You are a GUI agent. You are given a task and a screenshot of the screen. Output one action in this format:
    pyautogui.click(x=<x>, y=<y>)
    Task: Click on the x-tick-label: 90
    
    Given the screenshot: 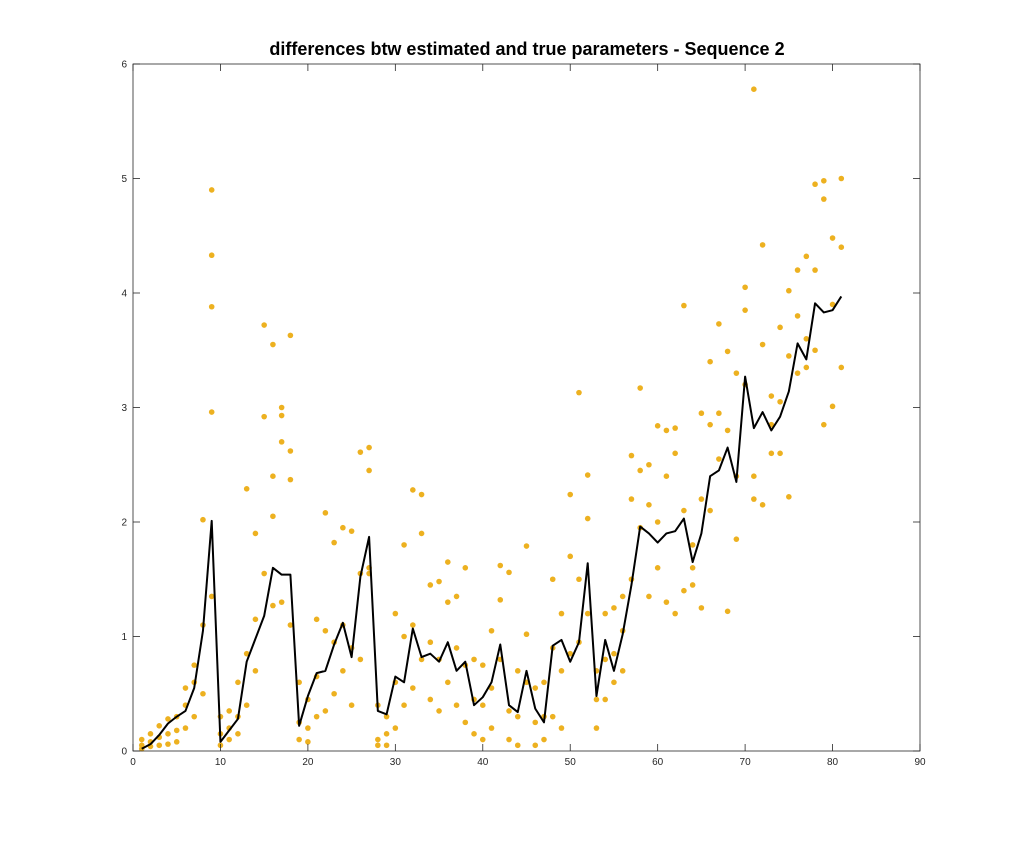 What is the action you would take?
    pyautogui.click(x=920, y=762)
    